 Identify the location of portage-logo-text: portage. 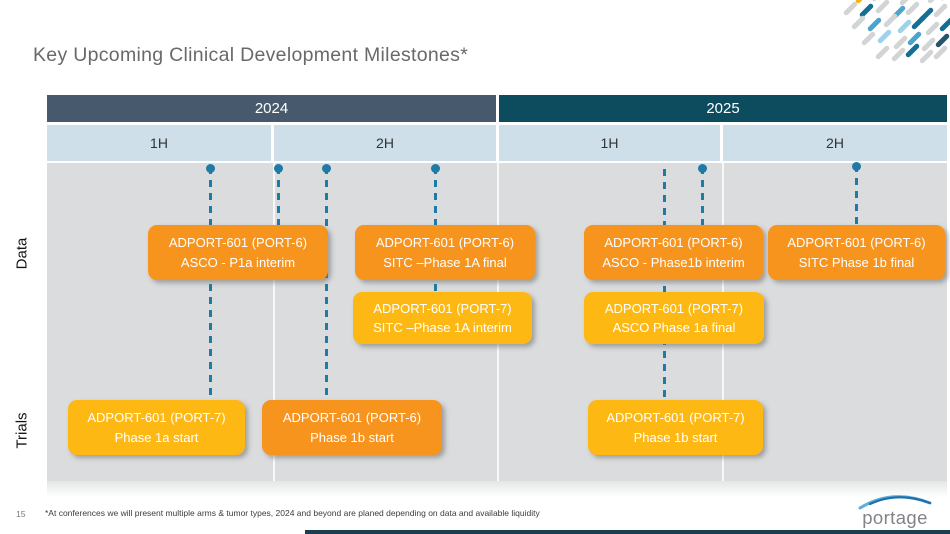
(895, 517).